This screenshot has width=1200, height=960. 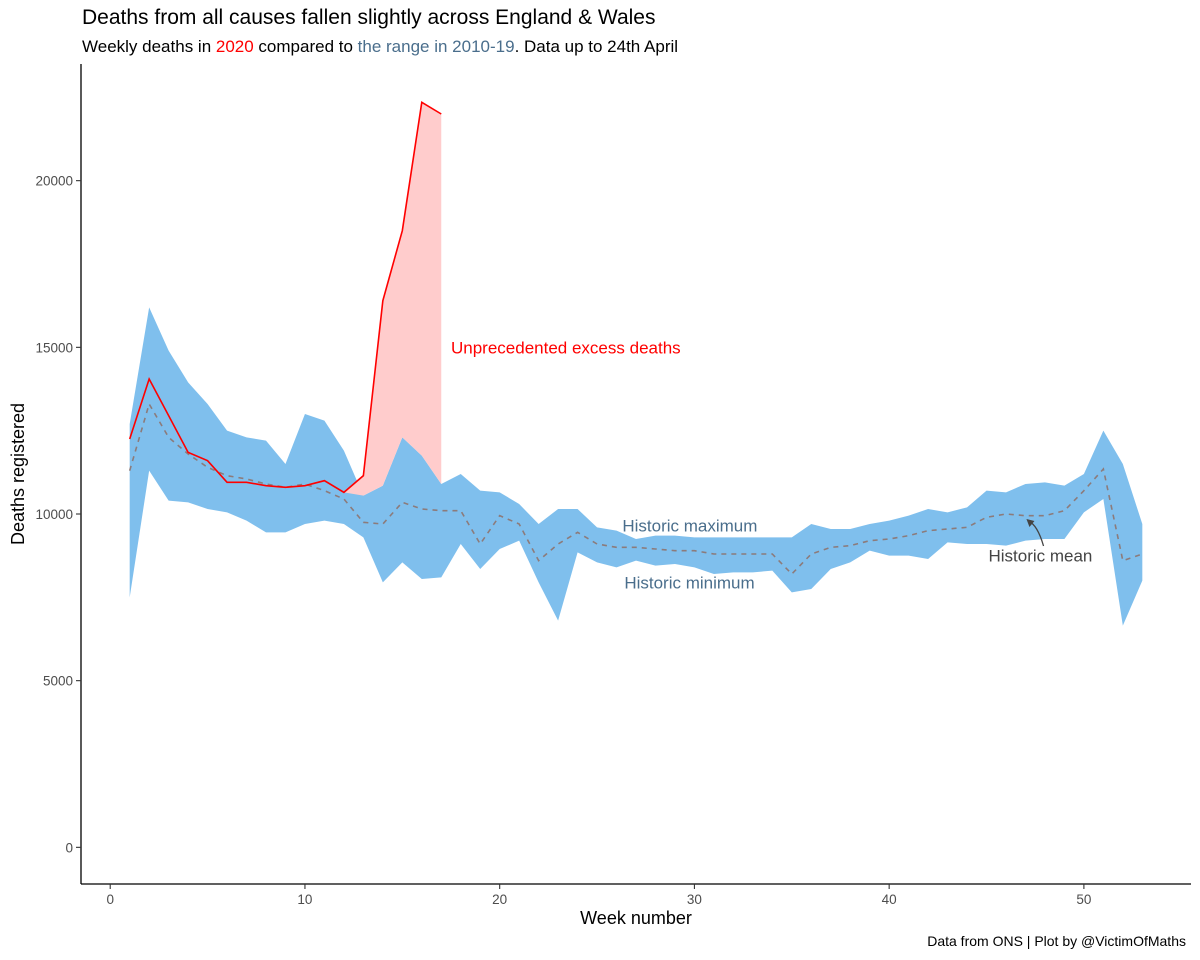 What do you see at coordinates (596, 46) in the screenshot?
I see `subtitle-part3: . Data up to 24th April` at bounding box center [596, 46].